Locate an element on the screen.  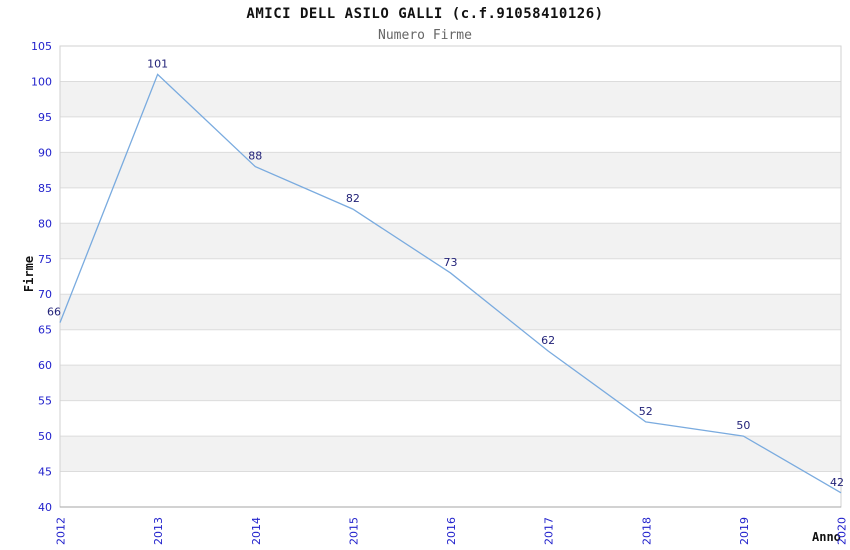
point-label: 101 is located at coordinates (157, 63).